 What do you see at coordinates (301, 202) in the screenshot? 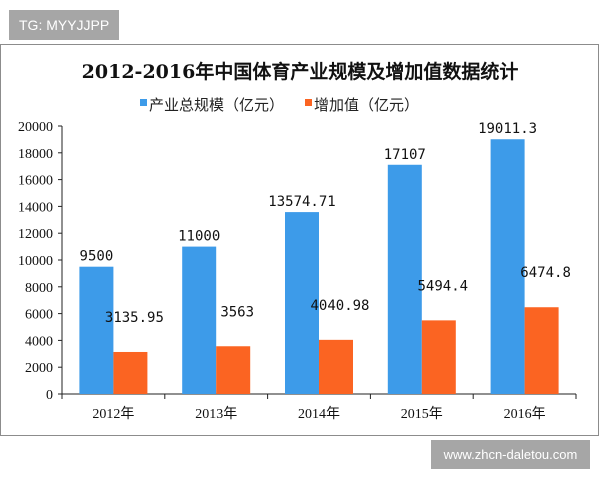
I see `data-label: 13574.71` at bounding box center [301, 202].